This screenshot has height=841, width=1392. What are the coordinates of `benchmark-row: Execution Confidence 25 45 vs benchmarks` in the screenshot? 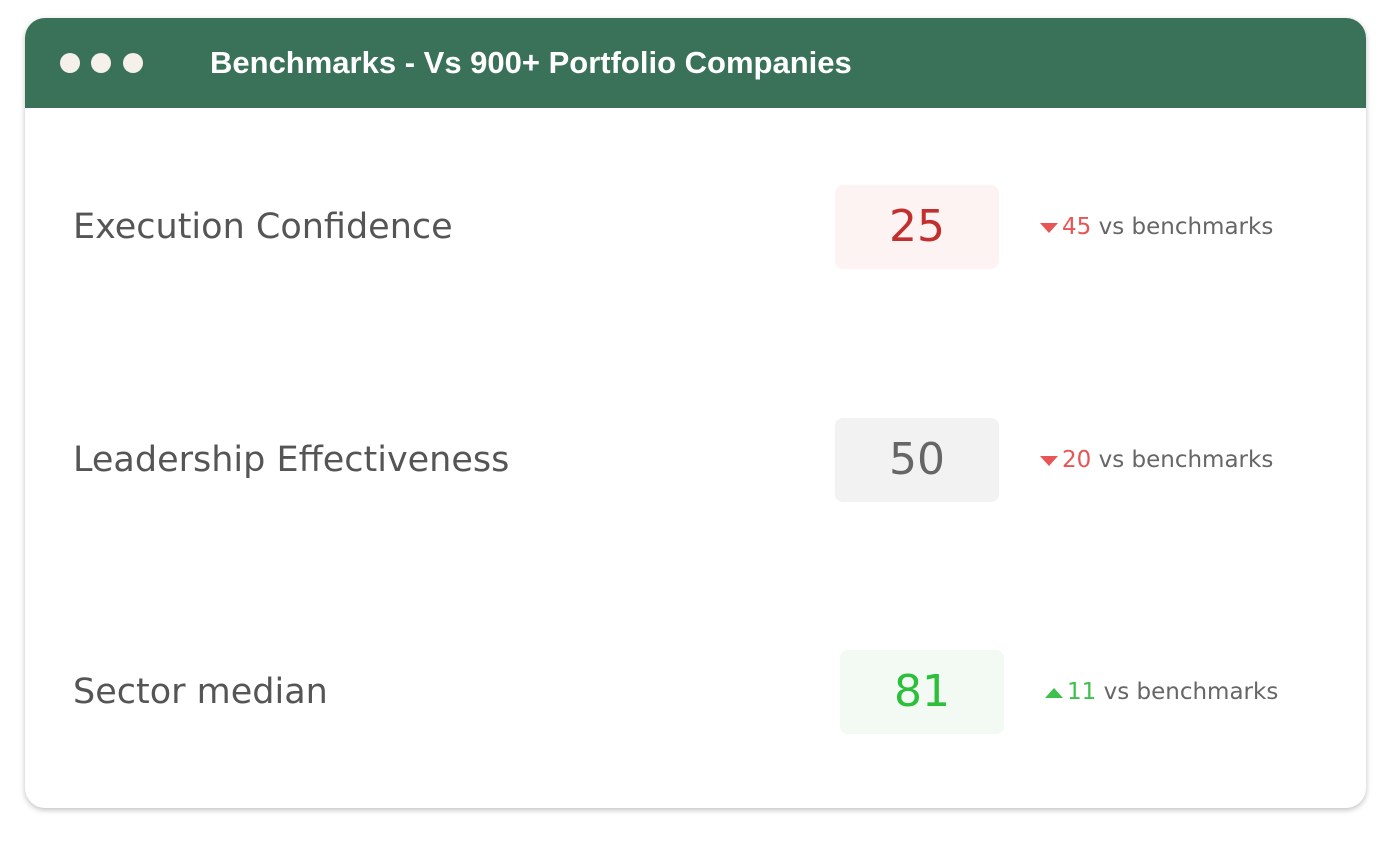 It's located at (695, 227).